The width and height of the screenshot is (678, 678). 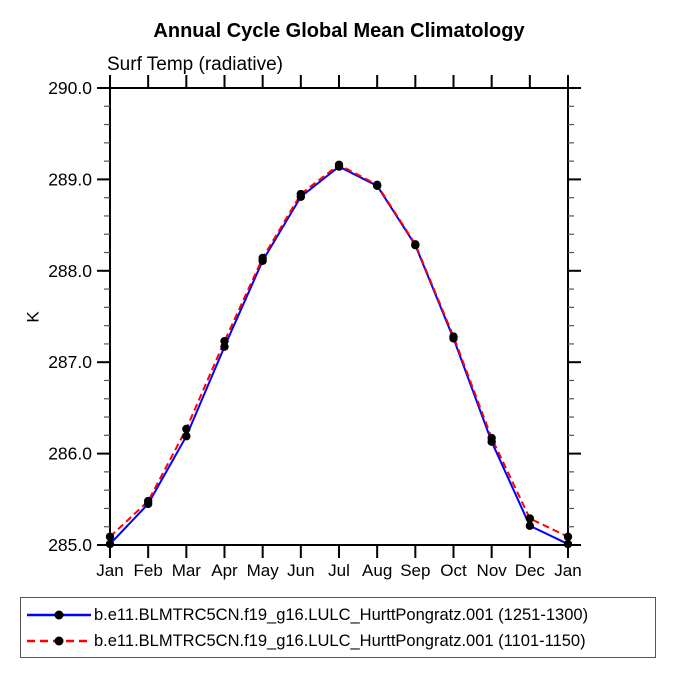 What do you see at coordinates (300, 570) in the screenshot?
I see `x-axis-tick-label: Jun` at bounding box center [300, 570].